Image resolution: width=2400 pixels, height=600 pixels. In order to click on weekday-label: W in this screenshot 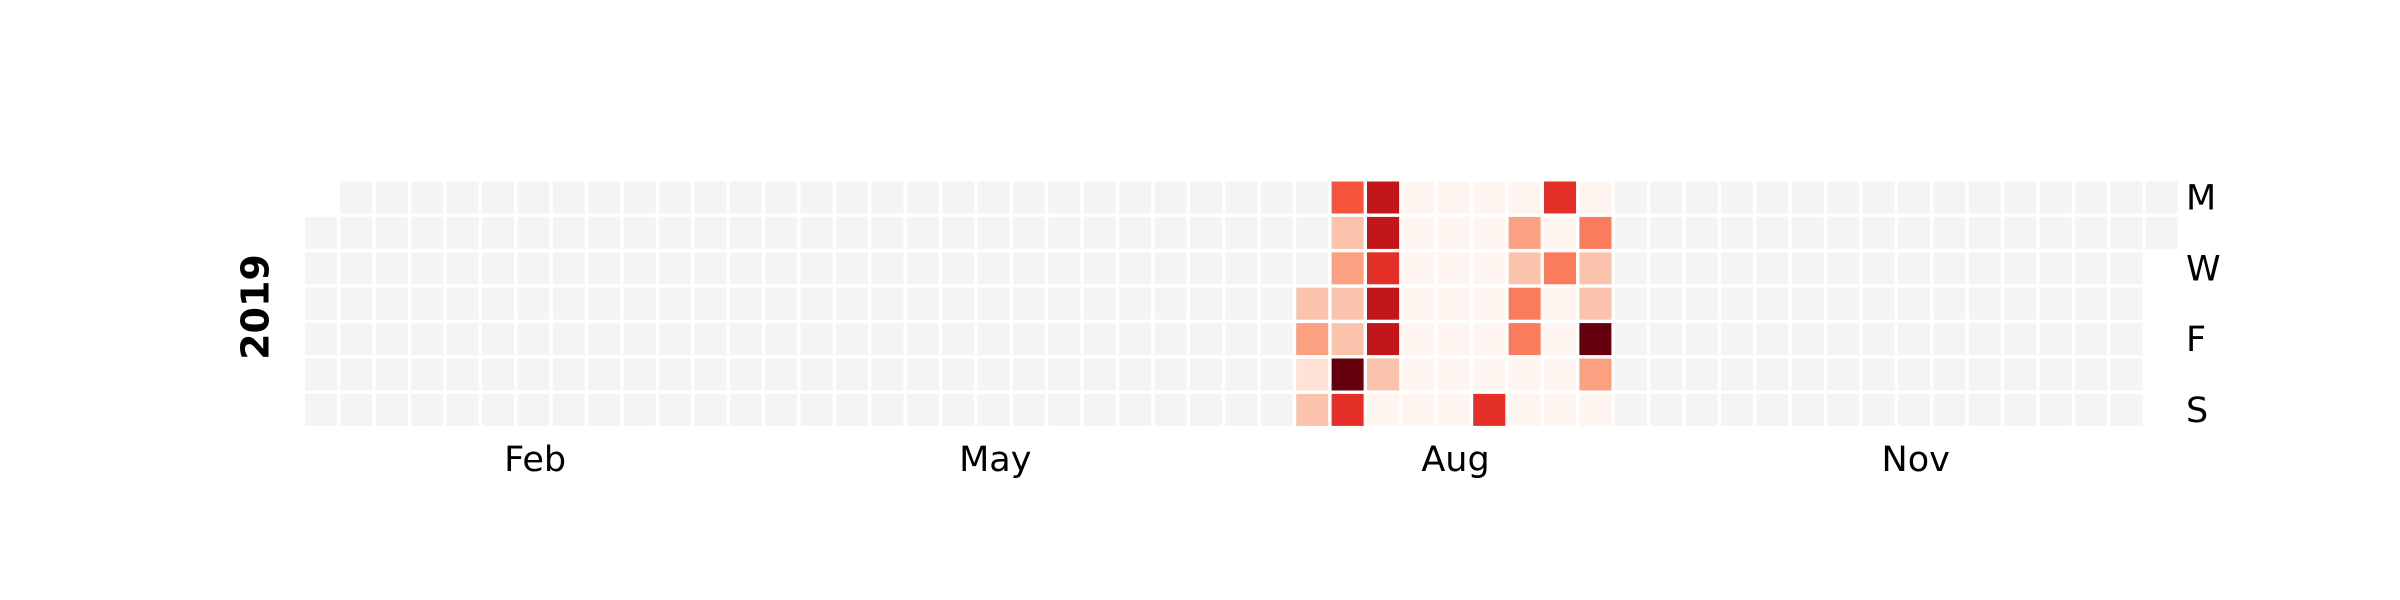, I will do `click(2203, 269)`.